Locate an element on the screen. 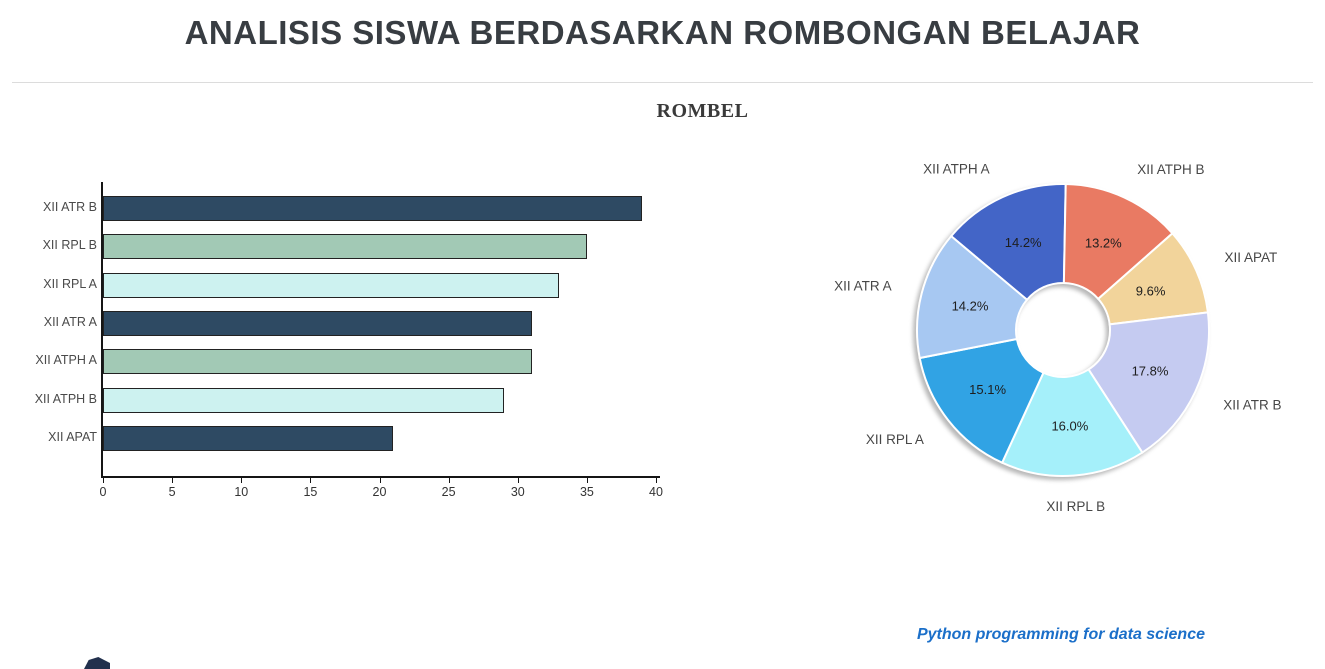 Image resolution: width=1325 pixels, height=669 pixels. pie-slice-xii-rpl-b is located at coordinates (1072, 422).